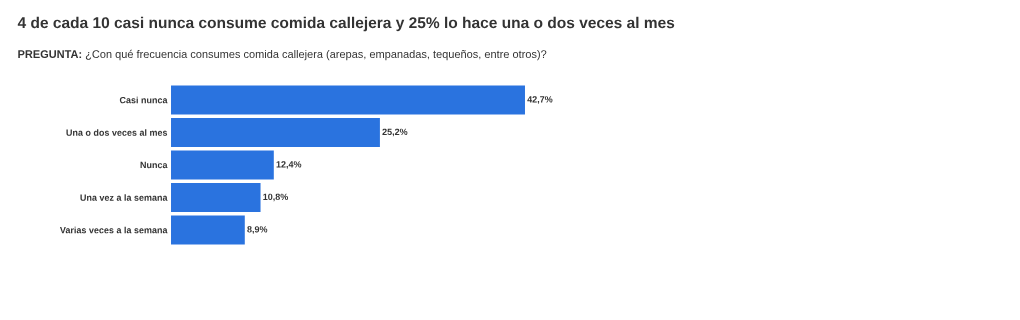  I want to click on data-label: 8,9%, so click(257, 230).